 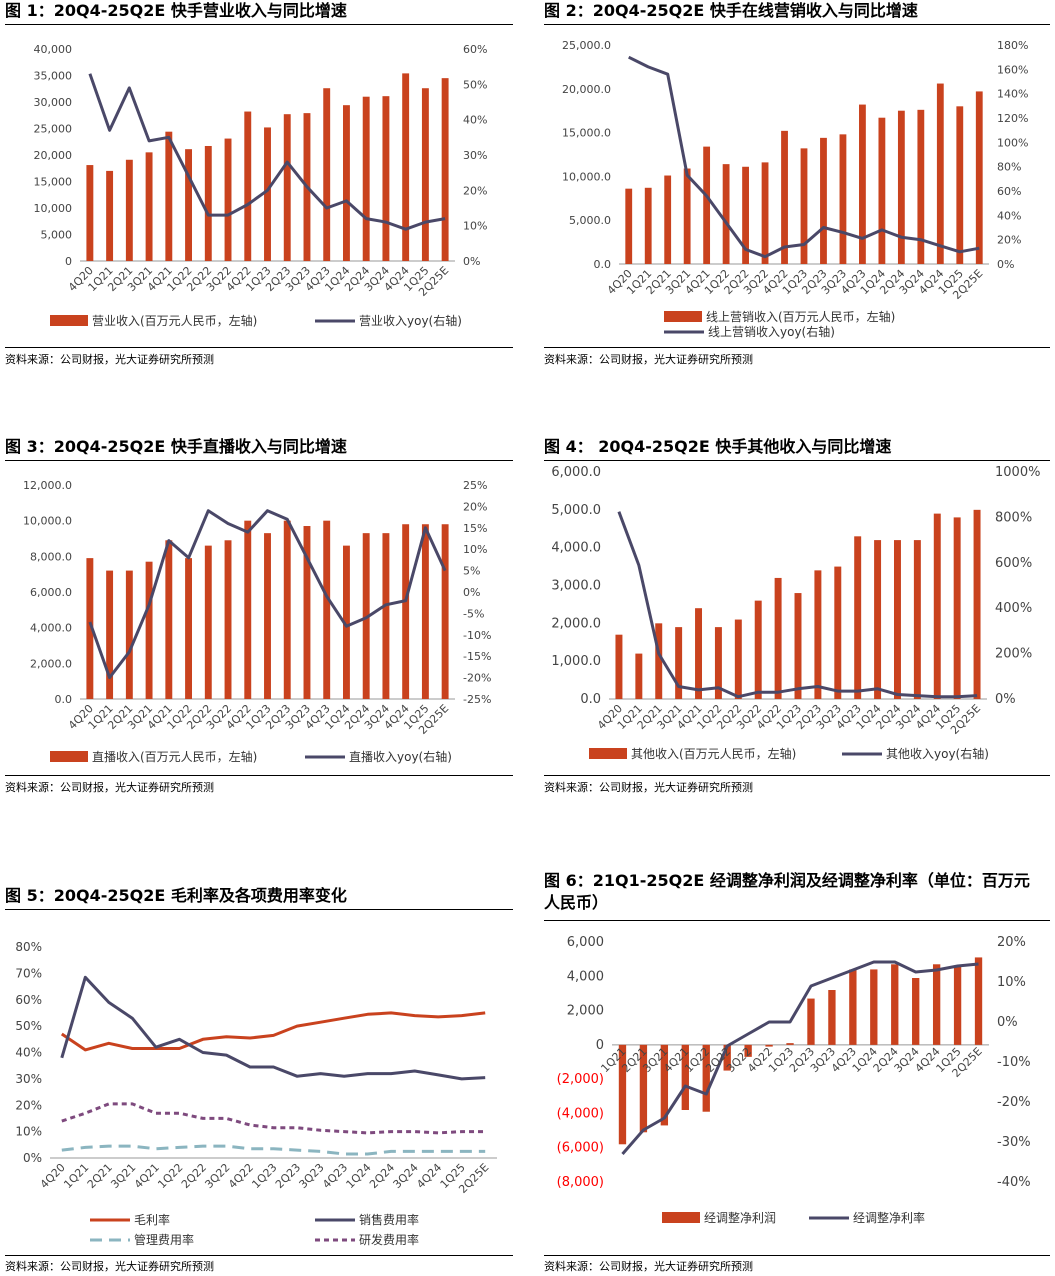 I want to click on title-rule, so click(x=797, y=24).